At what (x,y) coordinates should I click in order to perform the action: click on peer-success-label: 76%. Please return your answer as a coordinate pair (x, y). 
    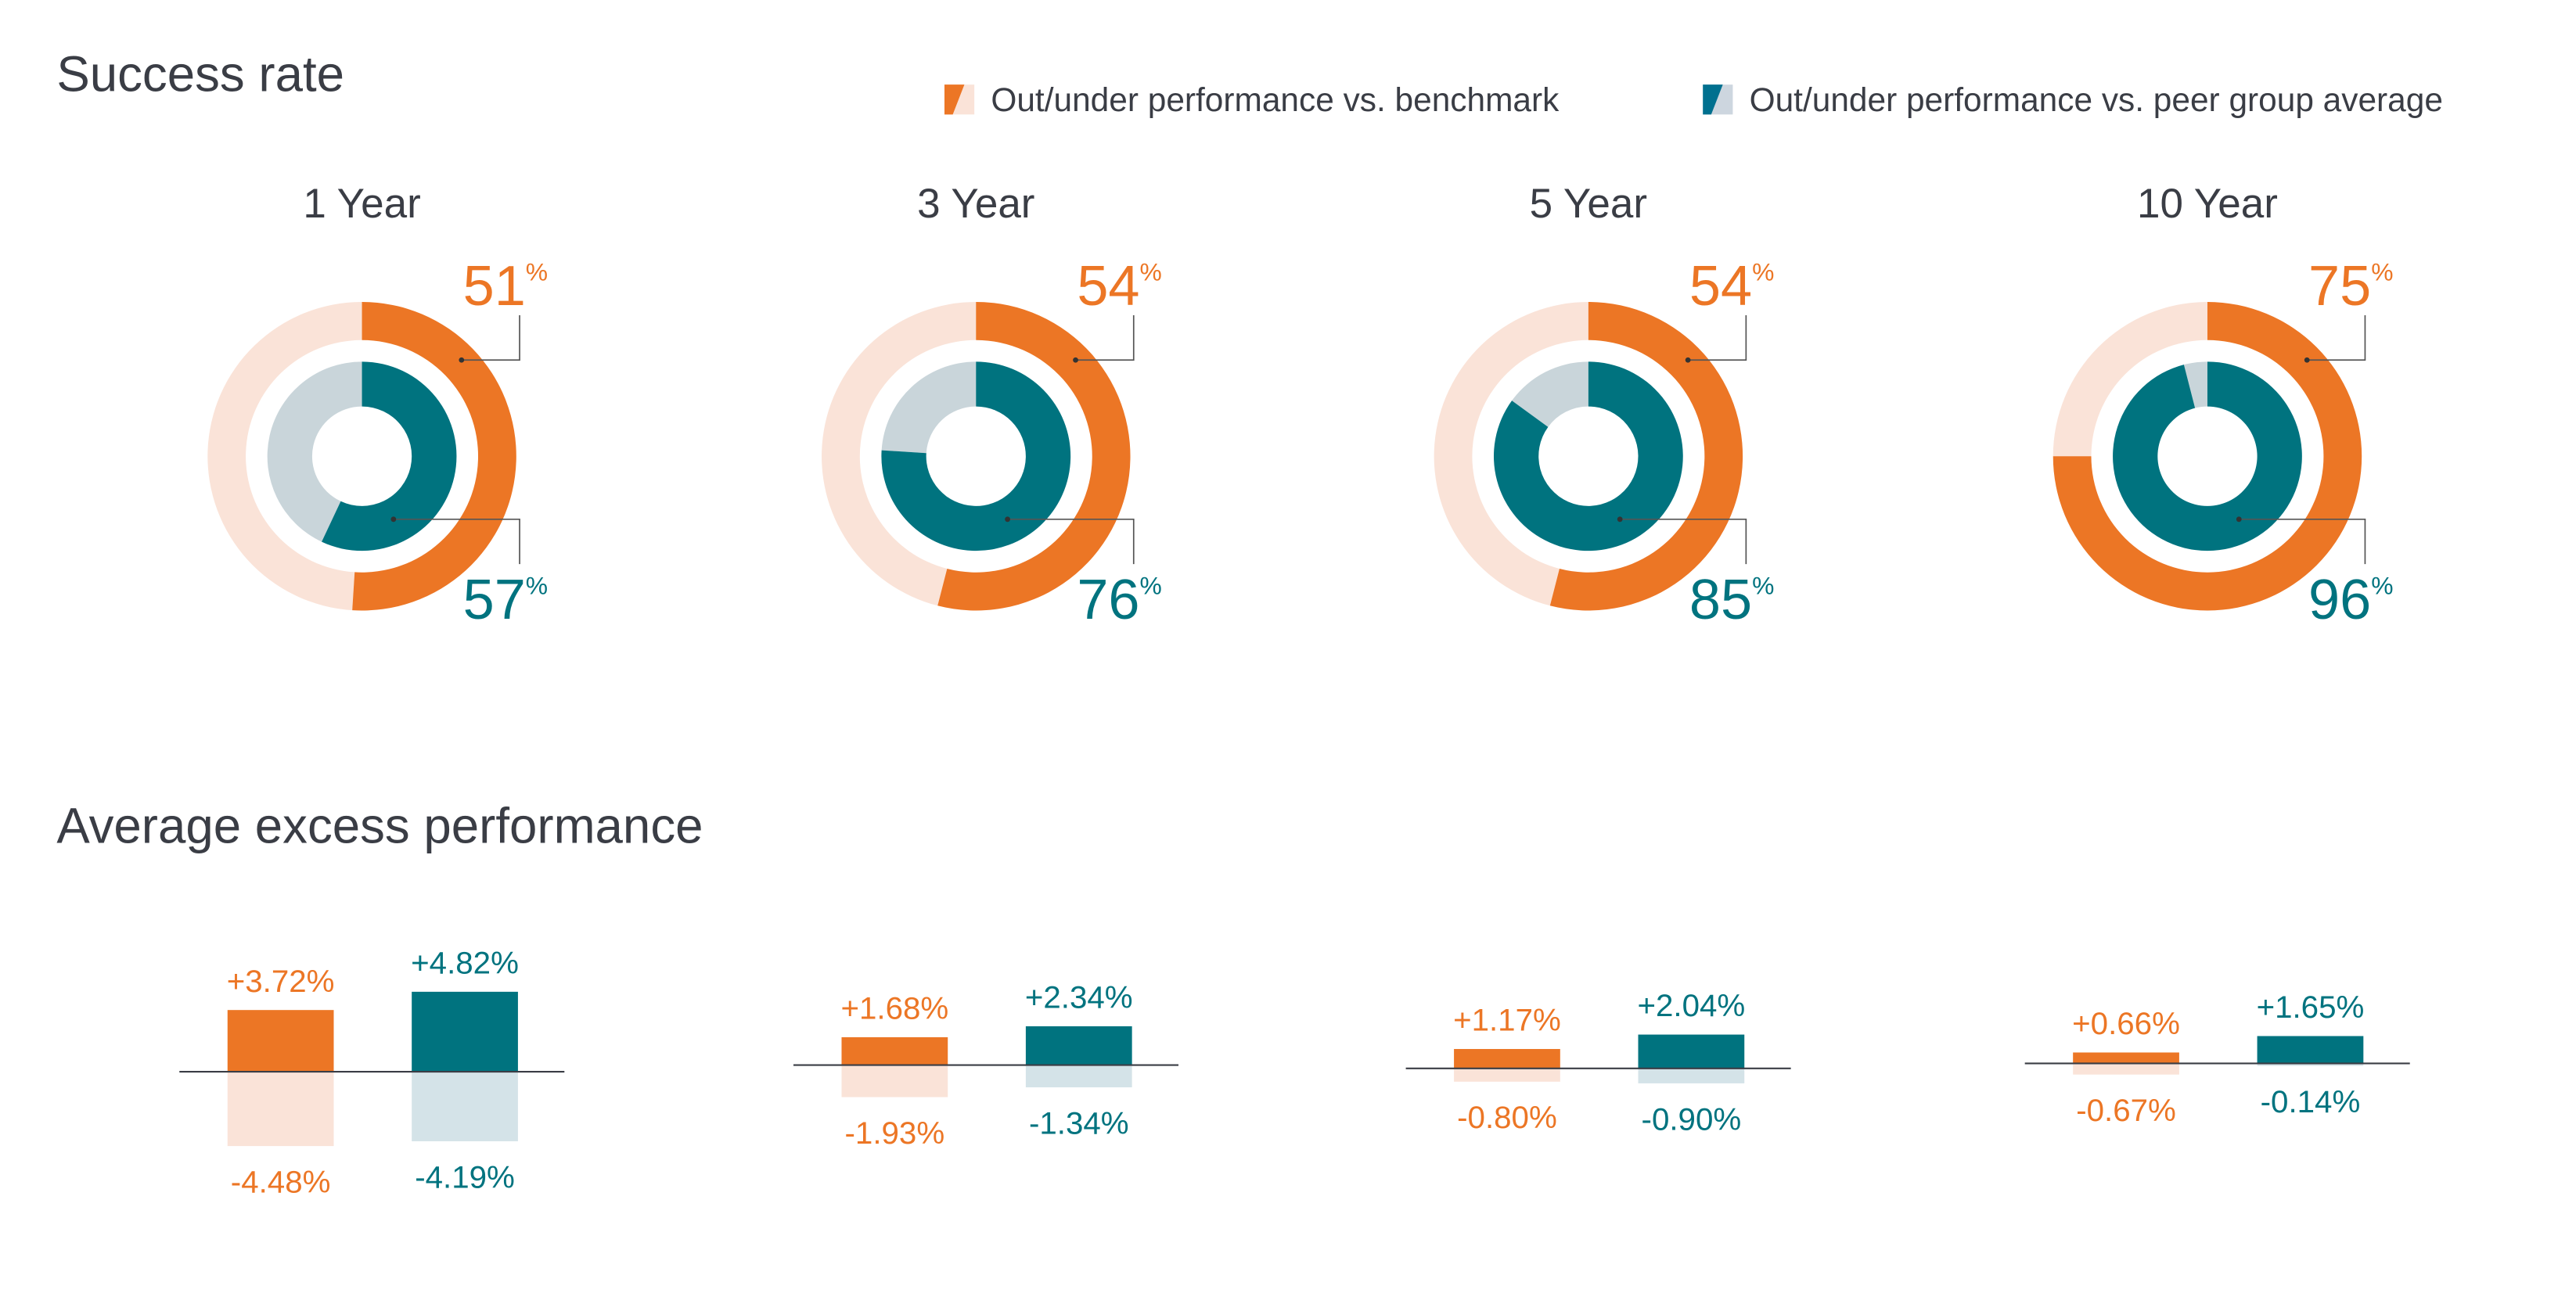
    Looking at the image, I should click on (1119, 600).